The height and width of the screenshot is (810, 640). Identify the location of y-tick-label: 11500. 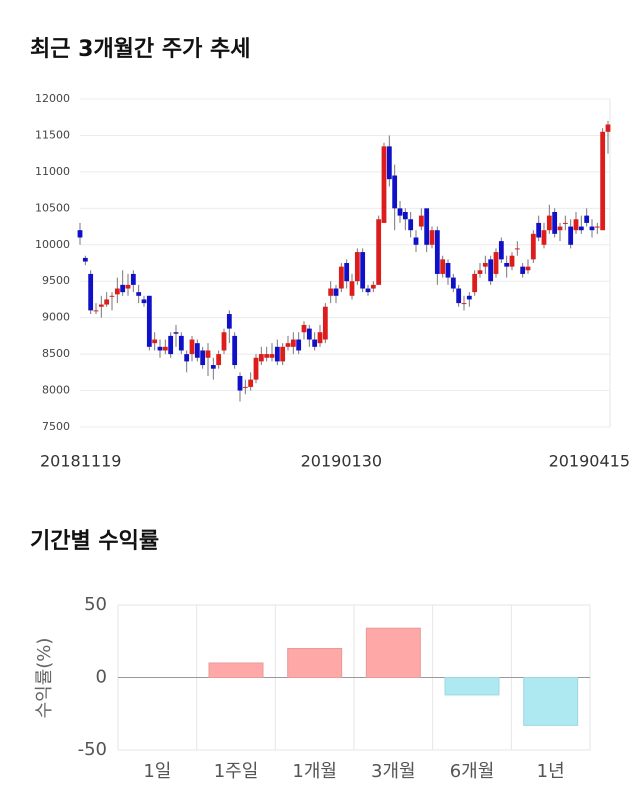
(52, 134).